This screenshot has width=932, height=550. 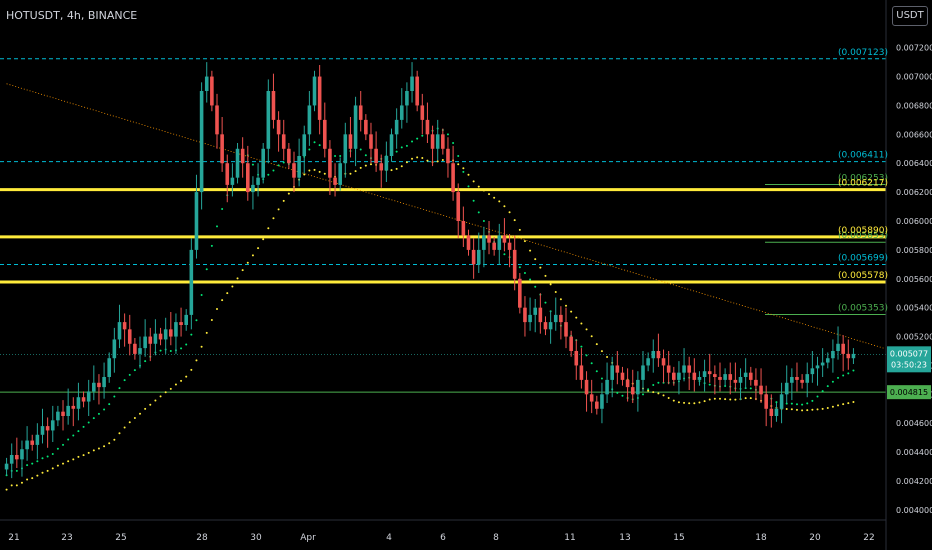 I want to click on y-tick-label: 0.007000, so click(x=914, y=77).